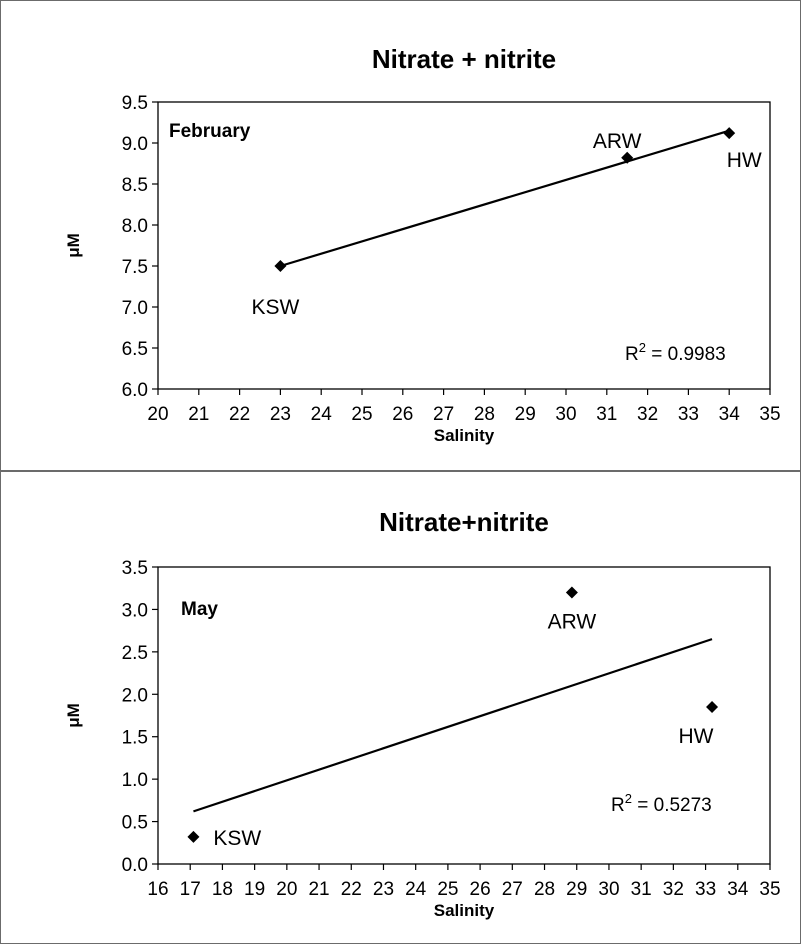 Image resolution: width=803 pixels, height=945 pixels. Describe the element at coordinates (135, 308) in the screenshot. I see `y-tick-label: 7.0` at that location.